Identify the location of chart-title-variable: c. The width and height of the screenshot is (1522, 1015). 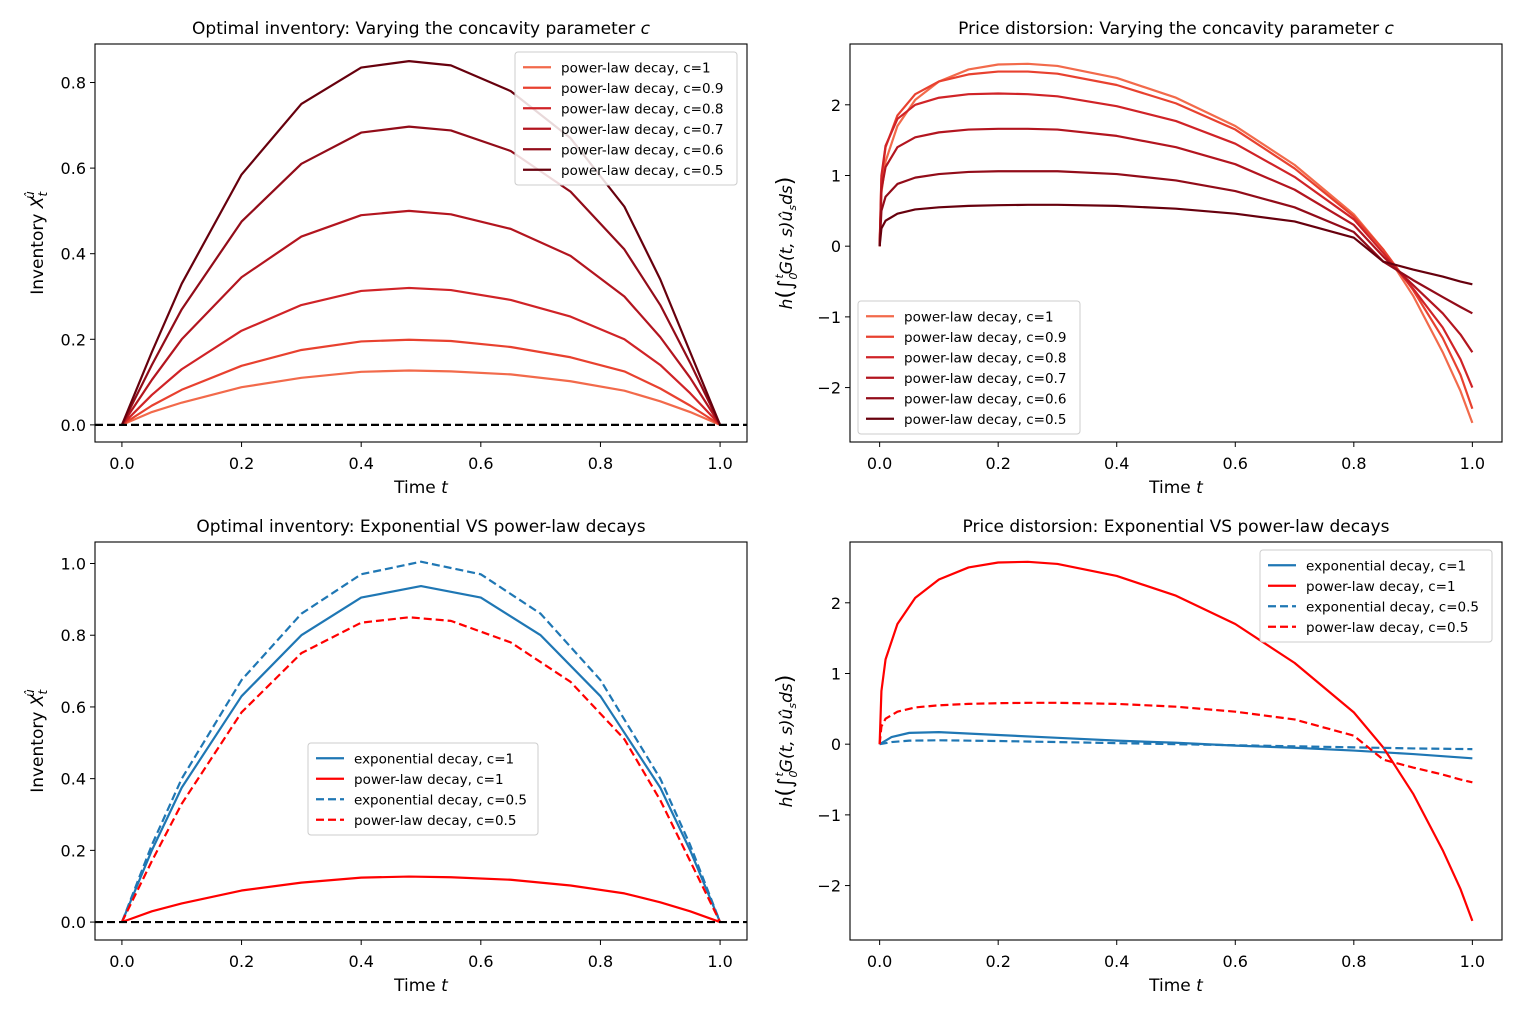
(1389, 29).